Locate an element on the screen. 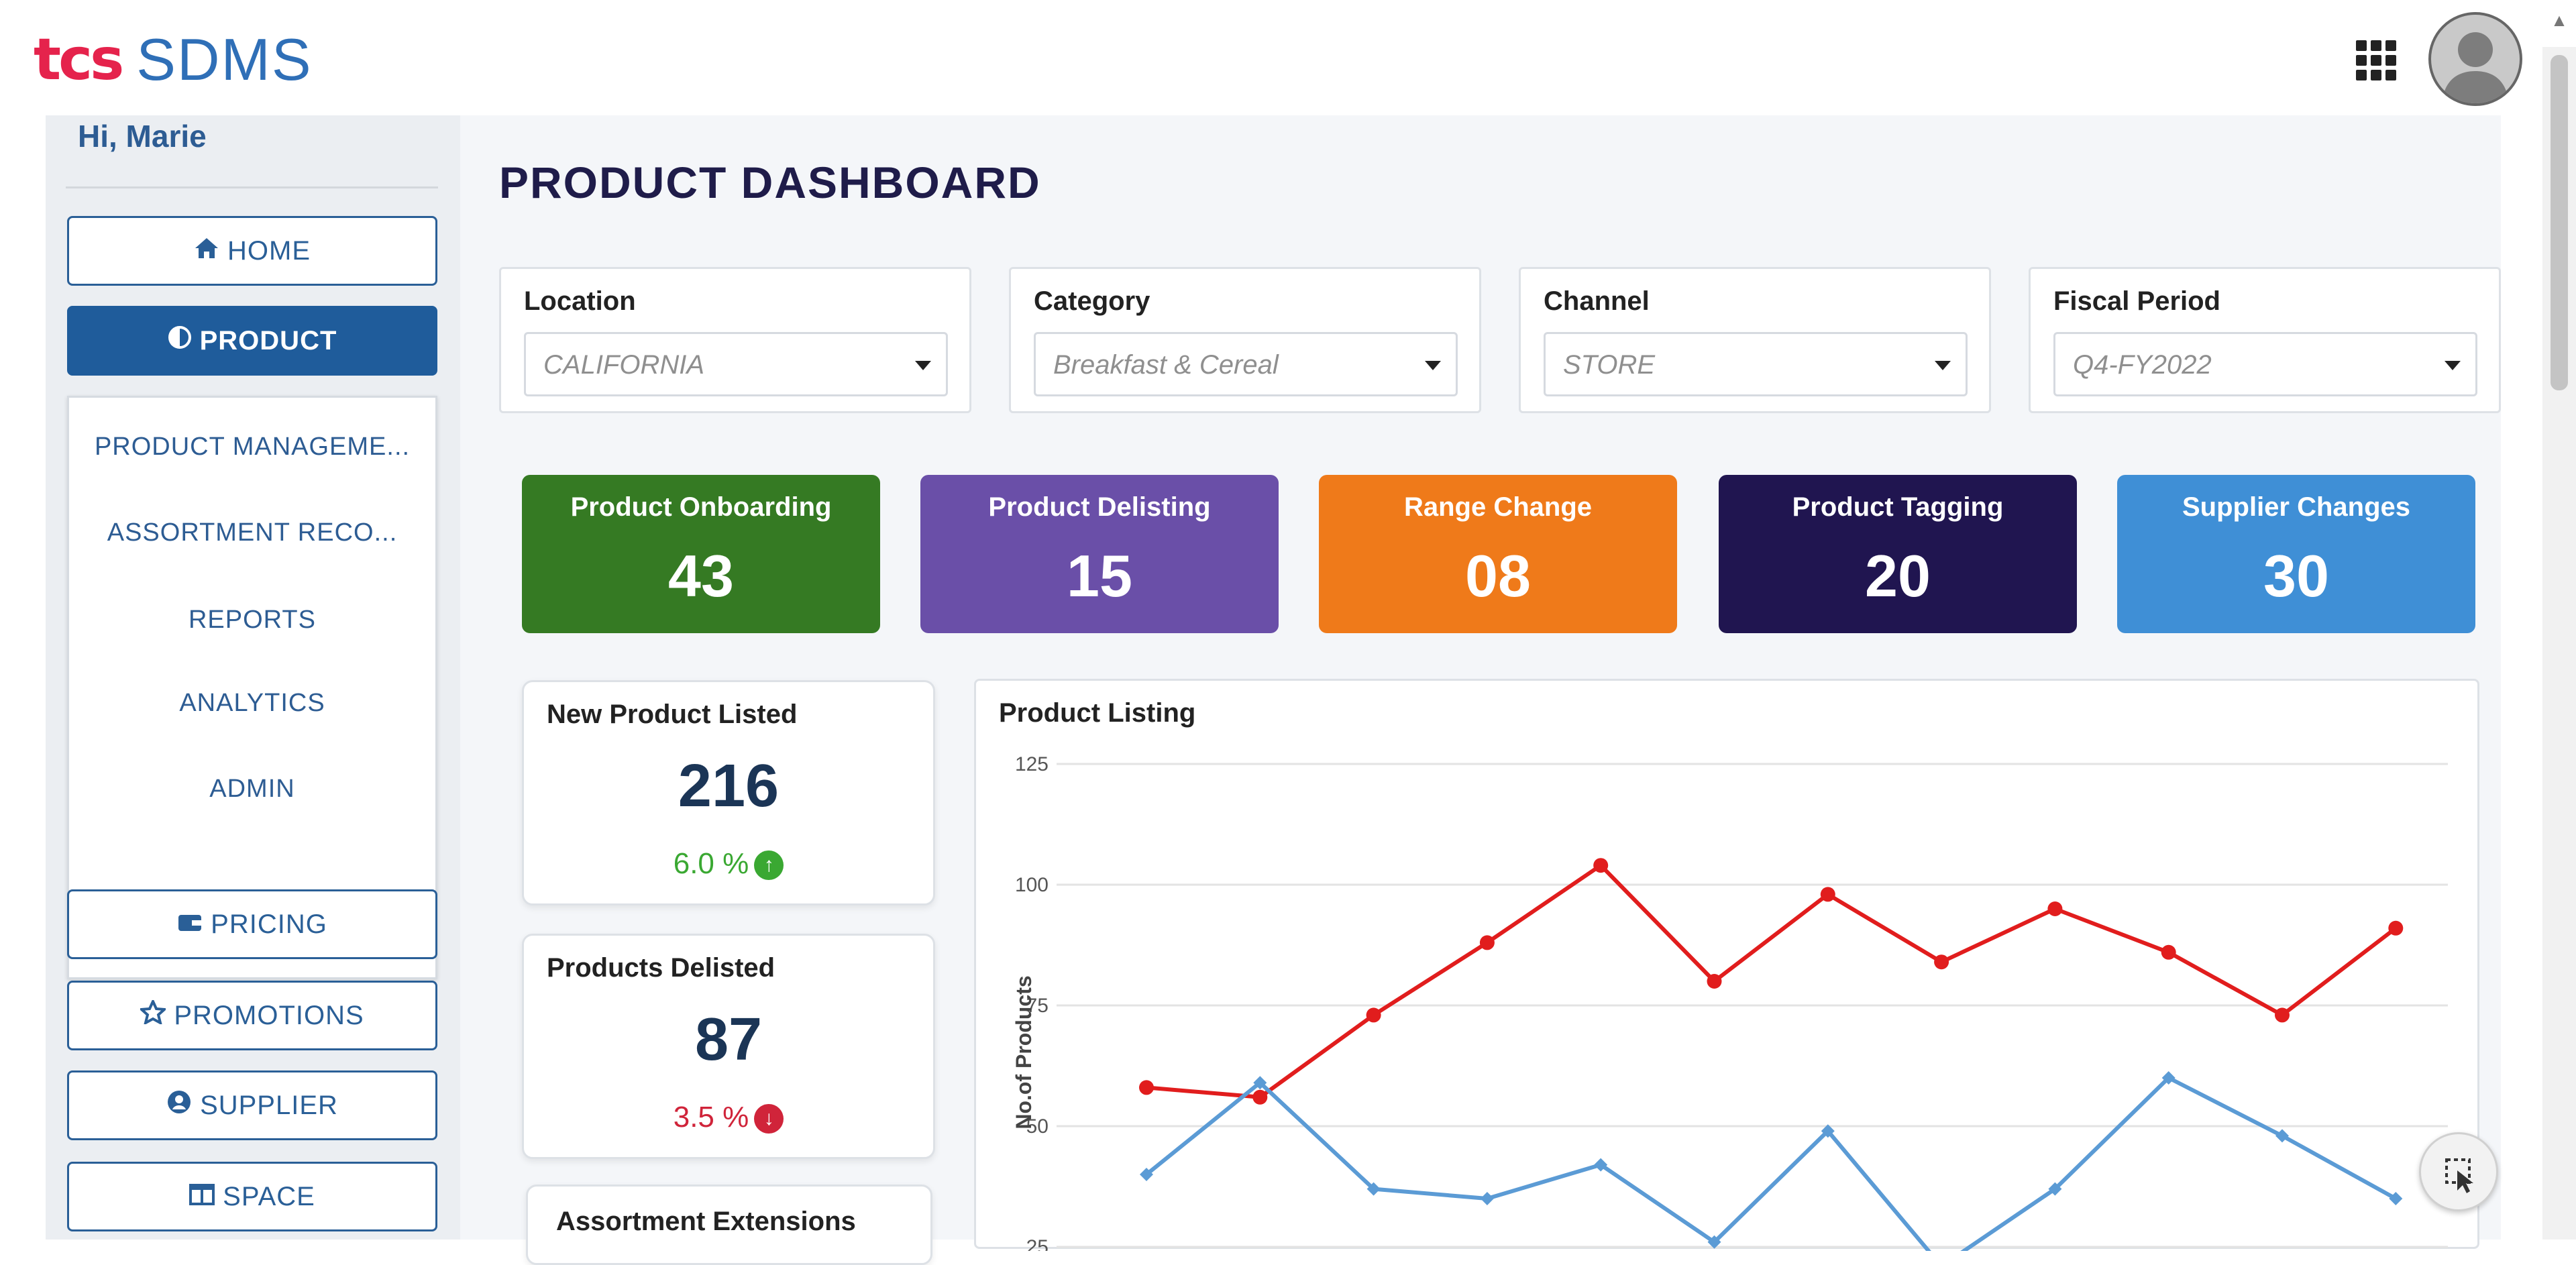  user-circle-icon is located at coordinates (179, 1105).